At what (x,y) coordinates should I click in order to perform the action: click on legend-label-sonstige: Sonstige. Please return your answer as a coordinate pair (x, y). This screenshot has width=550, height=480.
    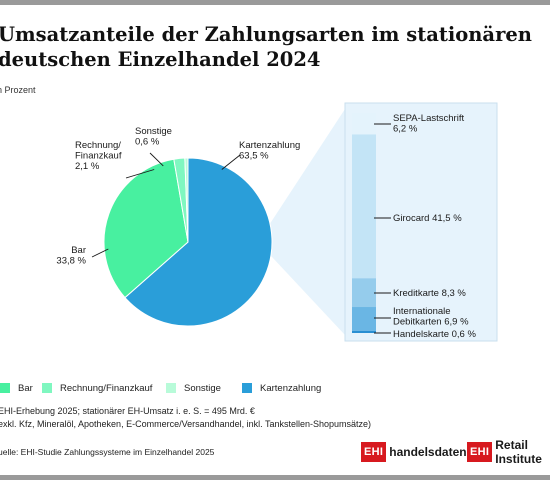
    Looking at the image, I should click on (202, 388).